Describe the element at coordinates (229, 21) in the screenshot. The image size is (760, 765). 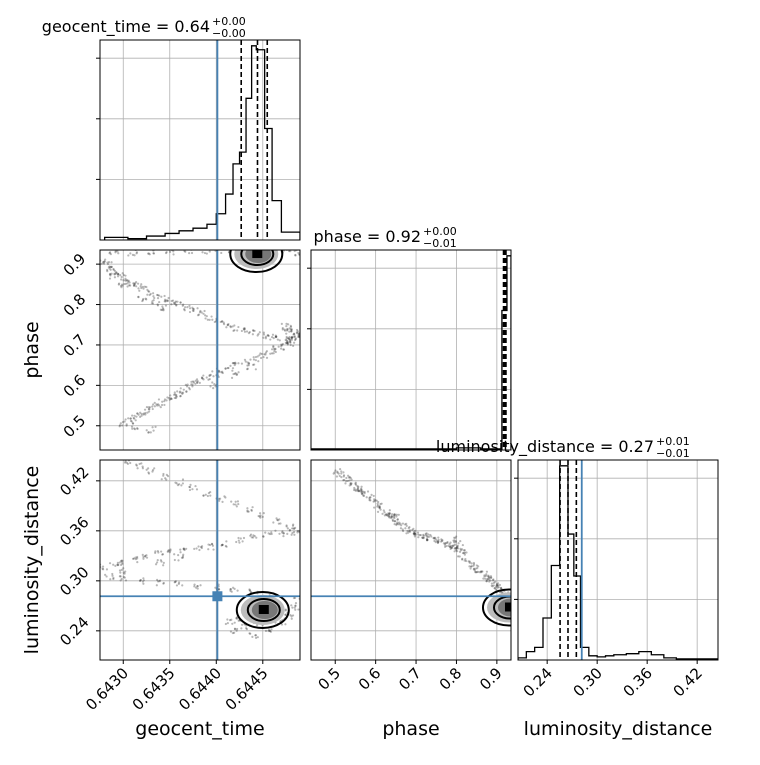
I see `title-plus: +0.00` at that location.